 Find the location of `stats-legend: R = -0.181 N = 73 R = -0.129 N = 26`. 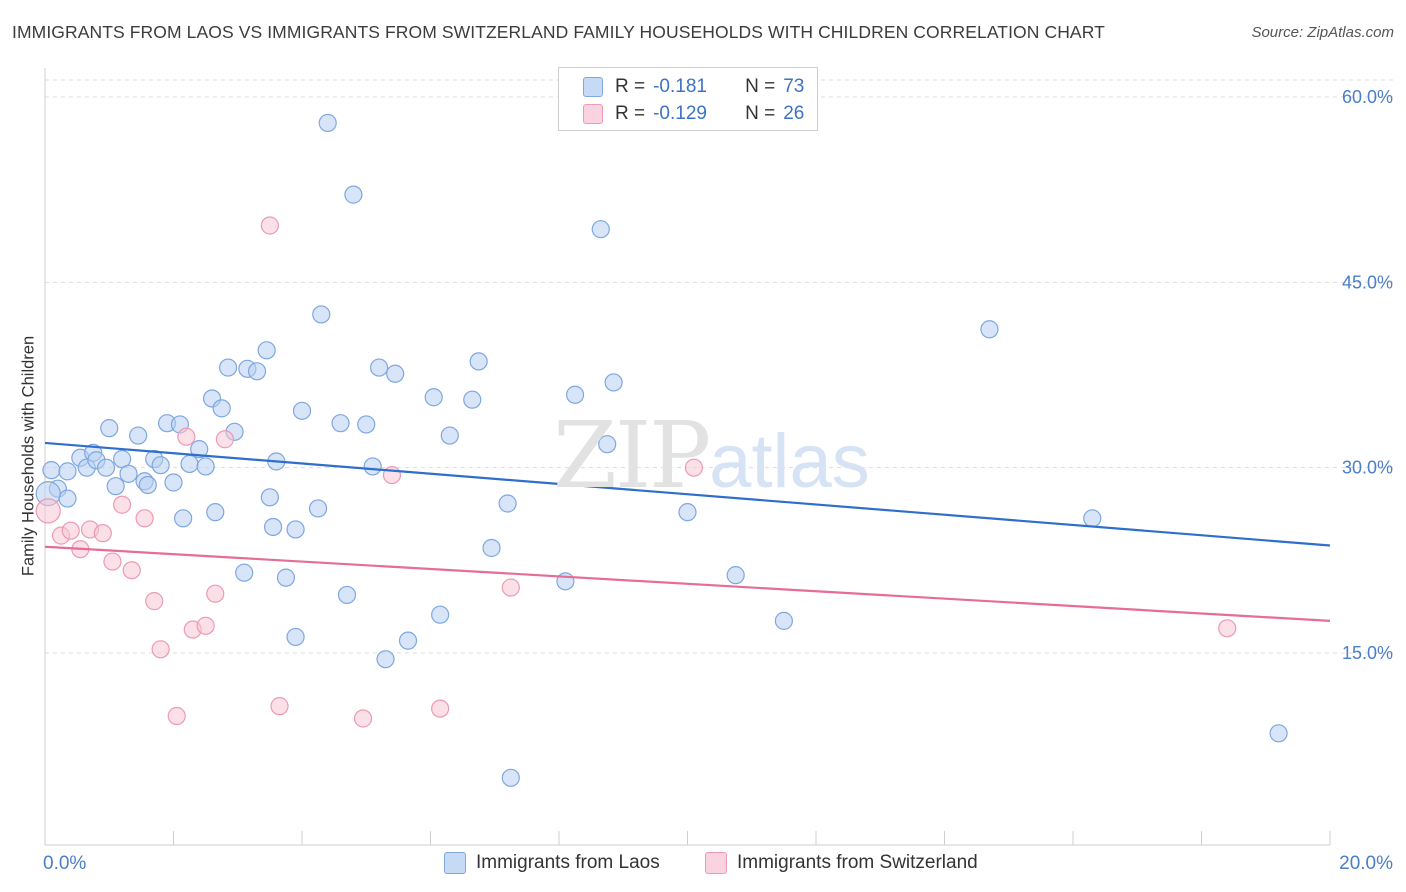

stats-legend: R = -0.181 N = 73 R = -0.129 N = 26 is located at coordinates (688, 99).